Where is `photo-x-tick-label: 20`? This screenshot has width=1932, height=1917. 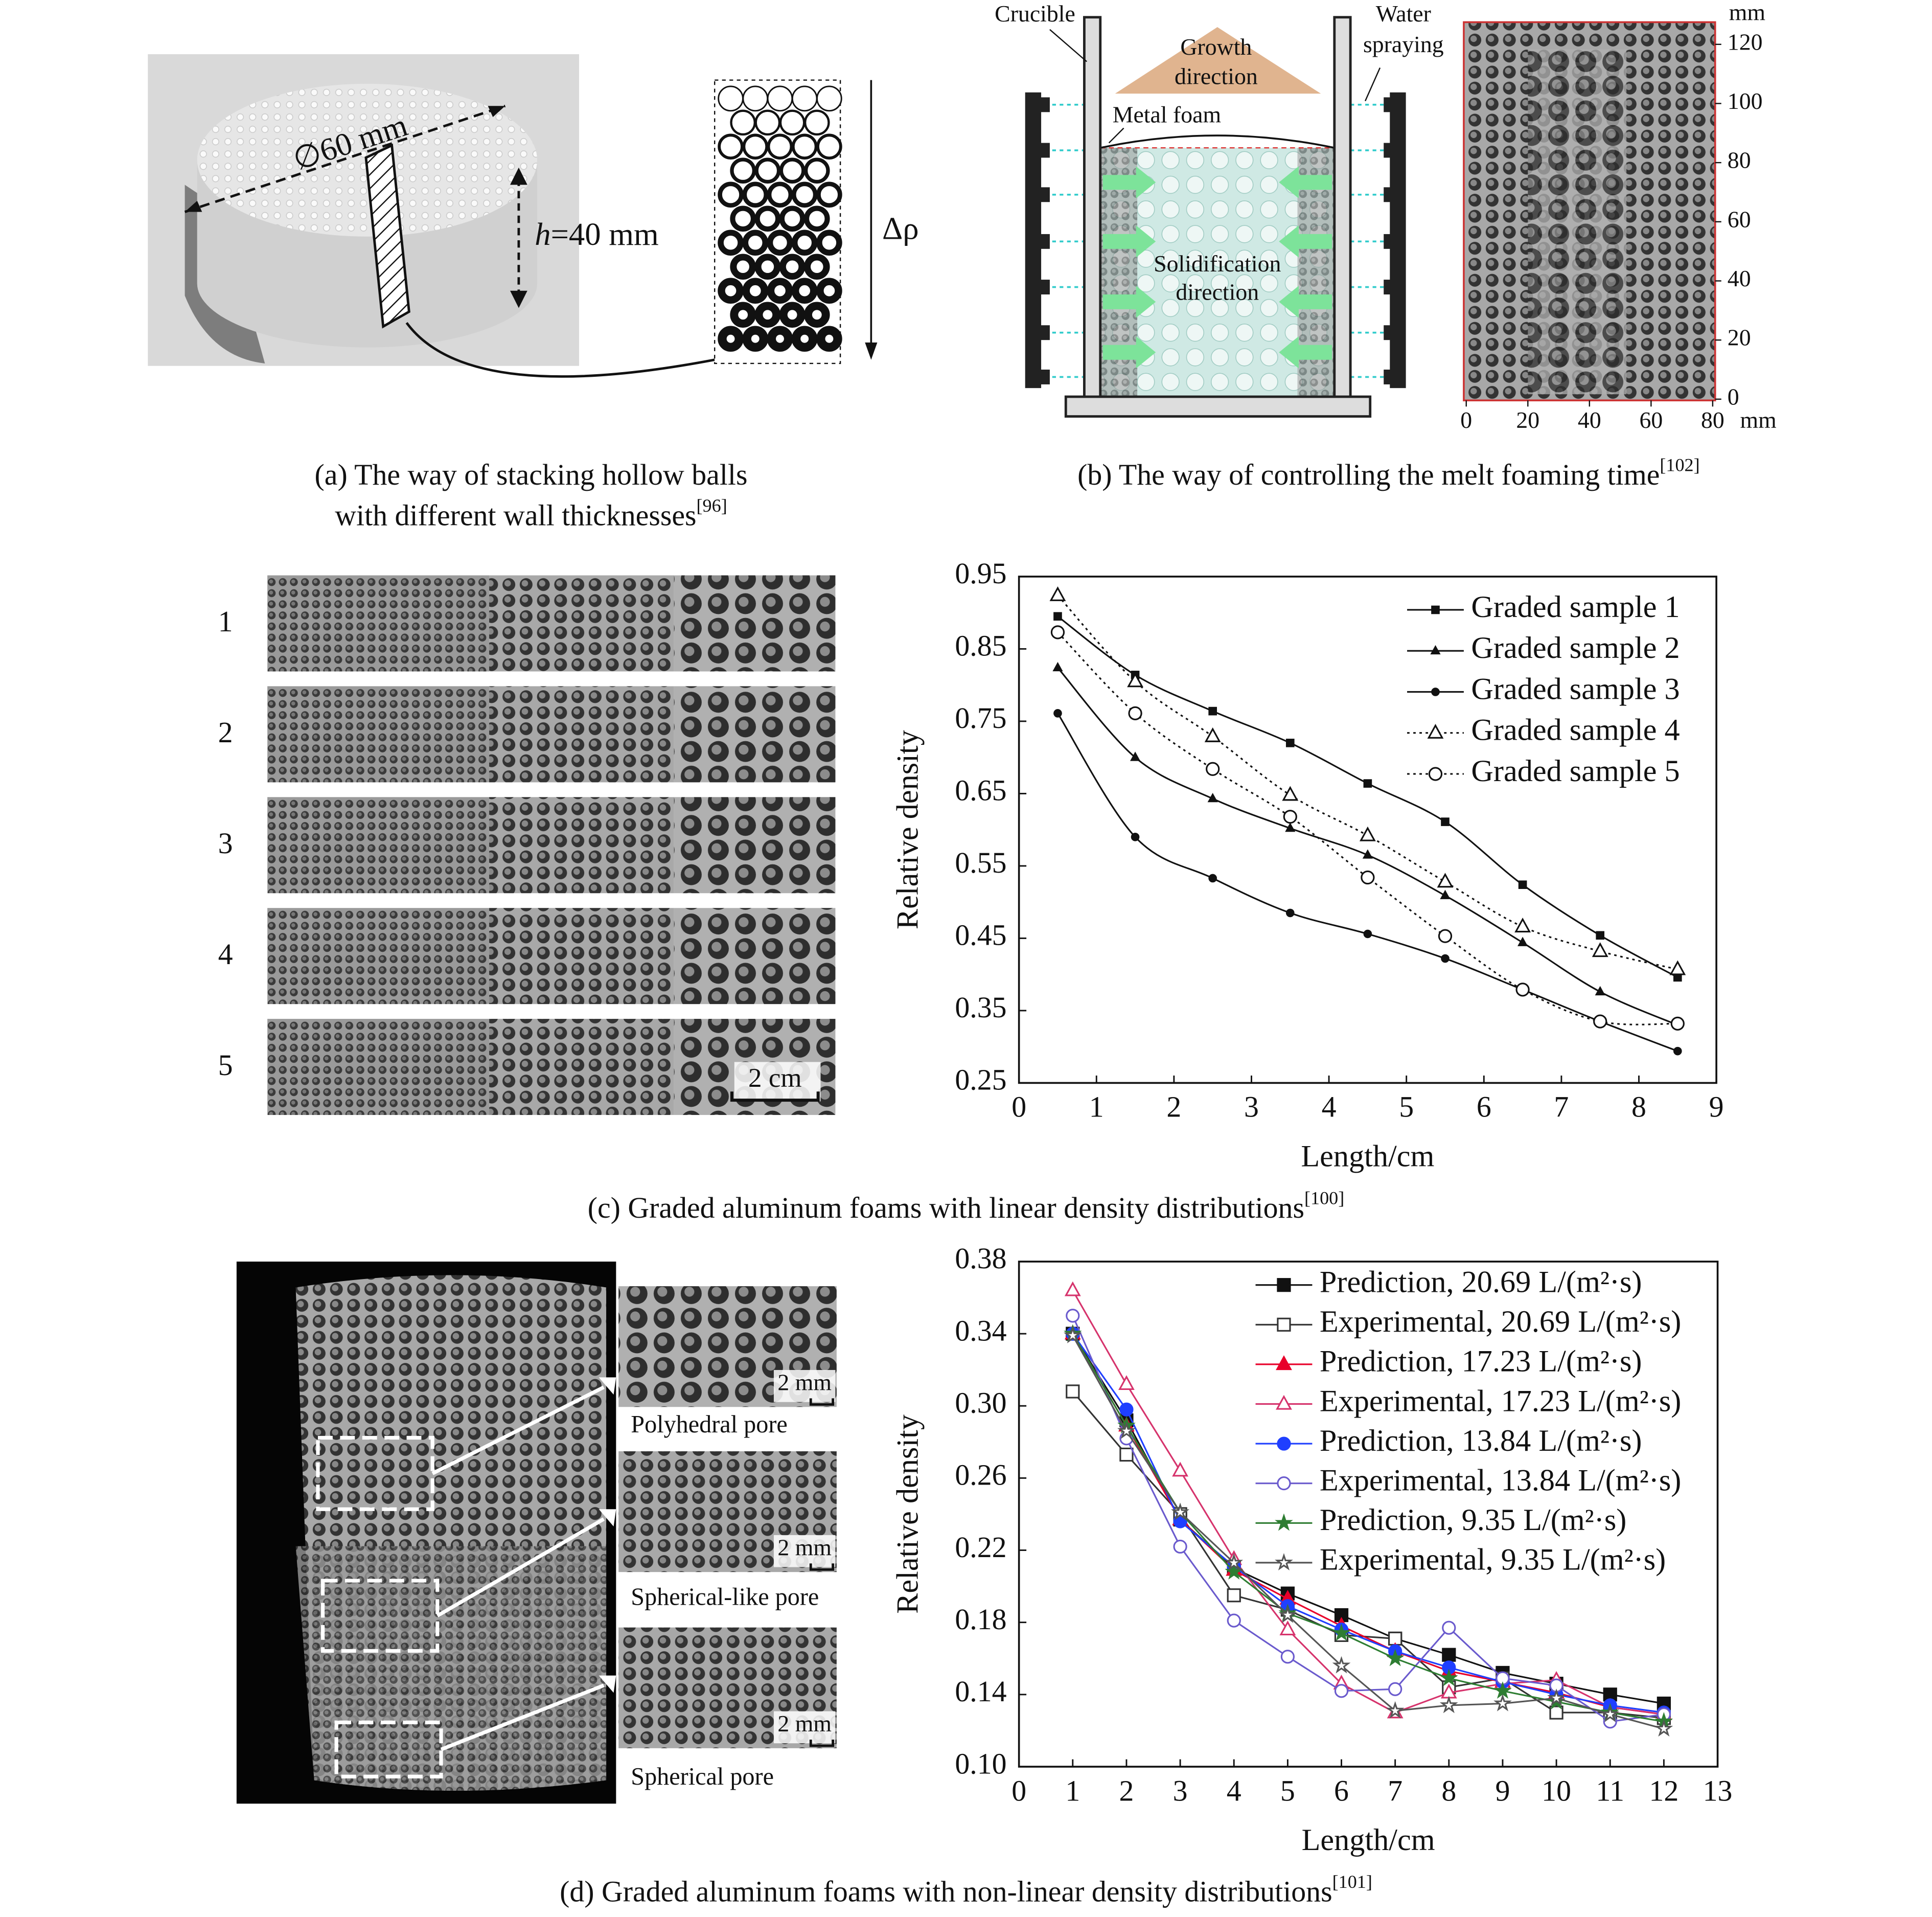
photo-x-tick-label: 20 is located at coordinates (1527, 420).